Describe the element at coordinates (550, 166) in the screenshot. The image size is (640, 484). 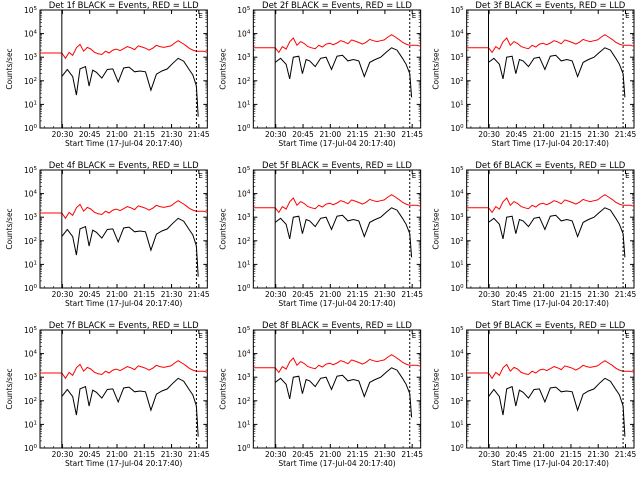
I see `chart-title: Det 6f BLACK = Events, RED = LLD` at that location.